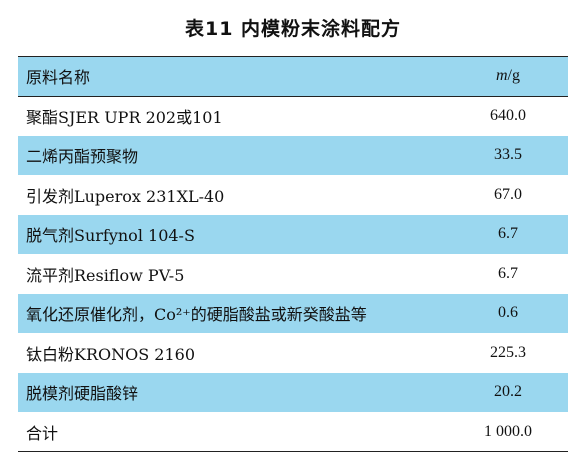  Describe the element at coordinates (58, 78) in the screenshot. I see `header-material-name: 原料名称` at that location.